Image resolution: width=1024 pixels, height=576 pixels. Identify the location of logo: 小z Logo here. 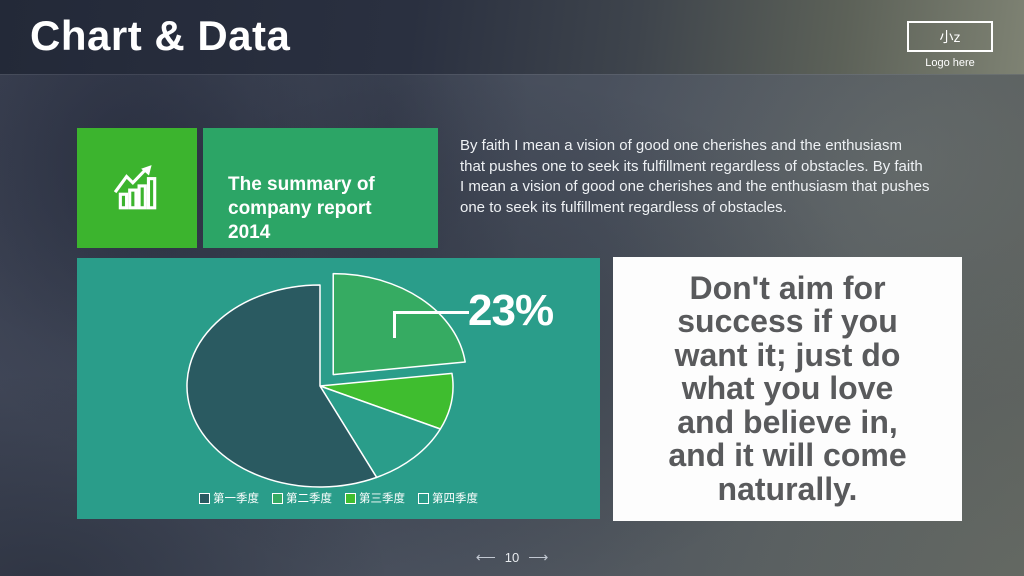
(950, 45).